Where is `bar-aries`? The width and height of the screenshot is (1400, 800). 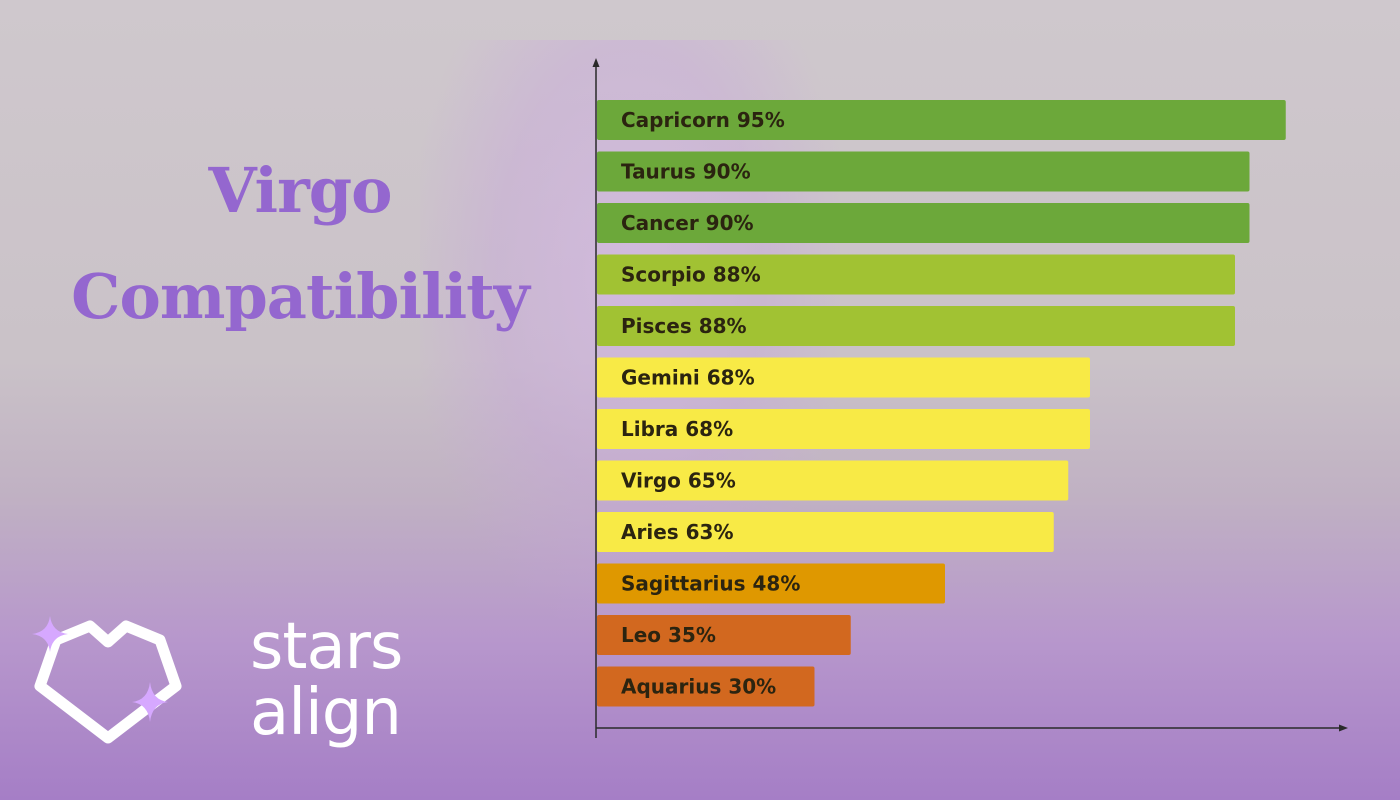
bar-aries is located at coordinates (825, 532).